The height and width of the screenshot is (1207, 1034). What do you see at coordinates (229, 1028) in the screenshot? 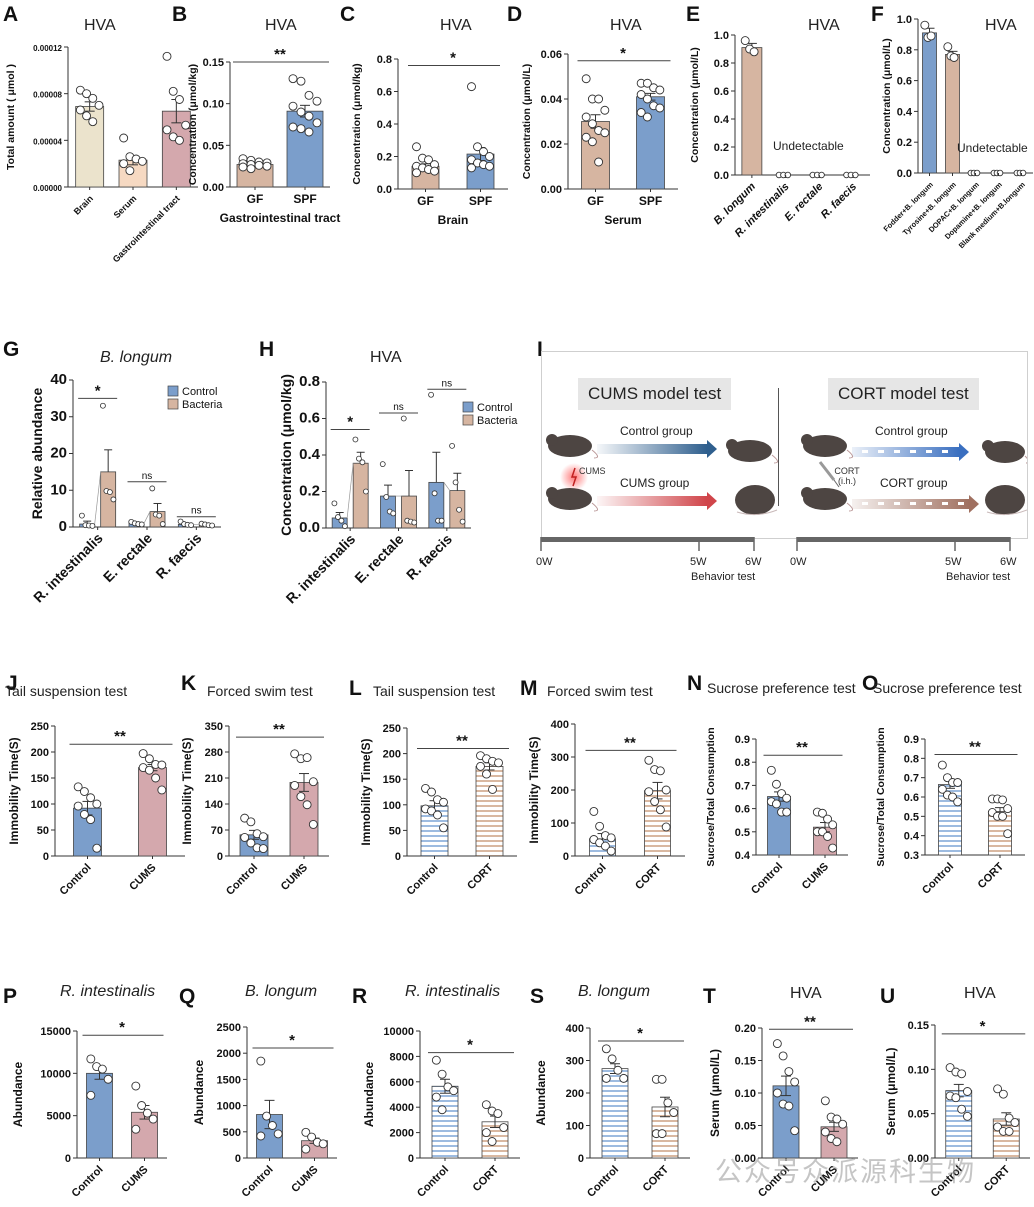
I see `y-tick-label: 2500` at bounding box center [229, 1028].